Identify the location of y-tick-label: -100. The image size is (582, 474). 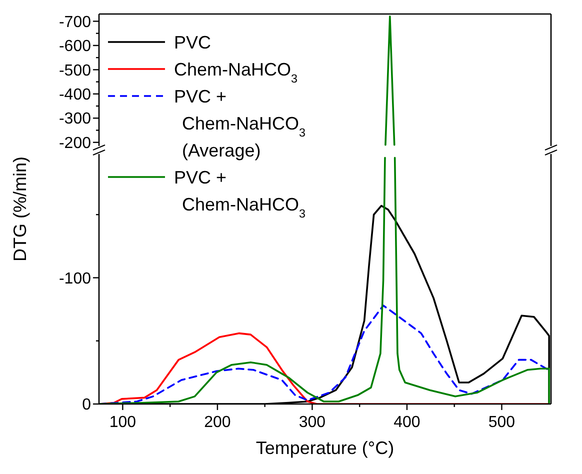
(75, 279).